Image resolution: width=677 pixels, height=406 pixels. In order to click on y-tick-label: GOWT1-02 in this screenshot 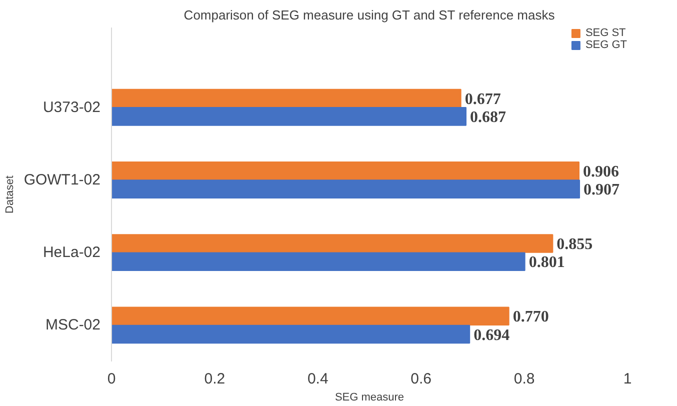, I will do `click(62, 179)`.